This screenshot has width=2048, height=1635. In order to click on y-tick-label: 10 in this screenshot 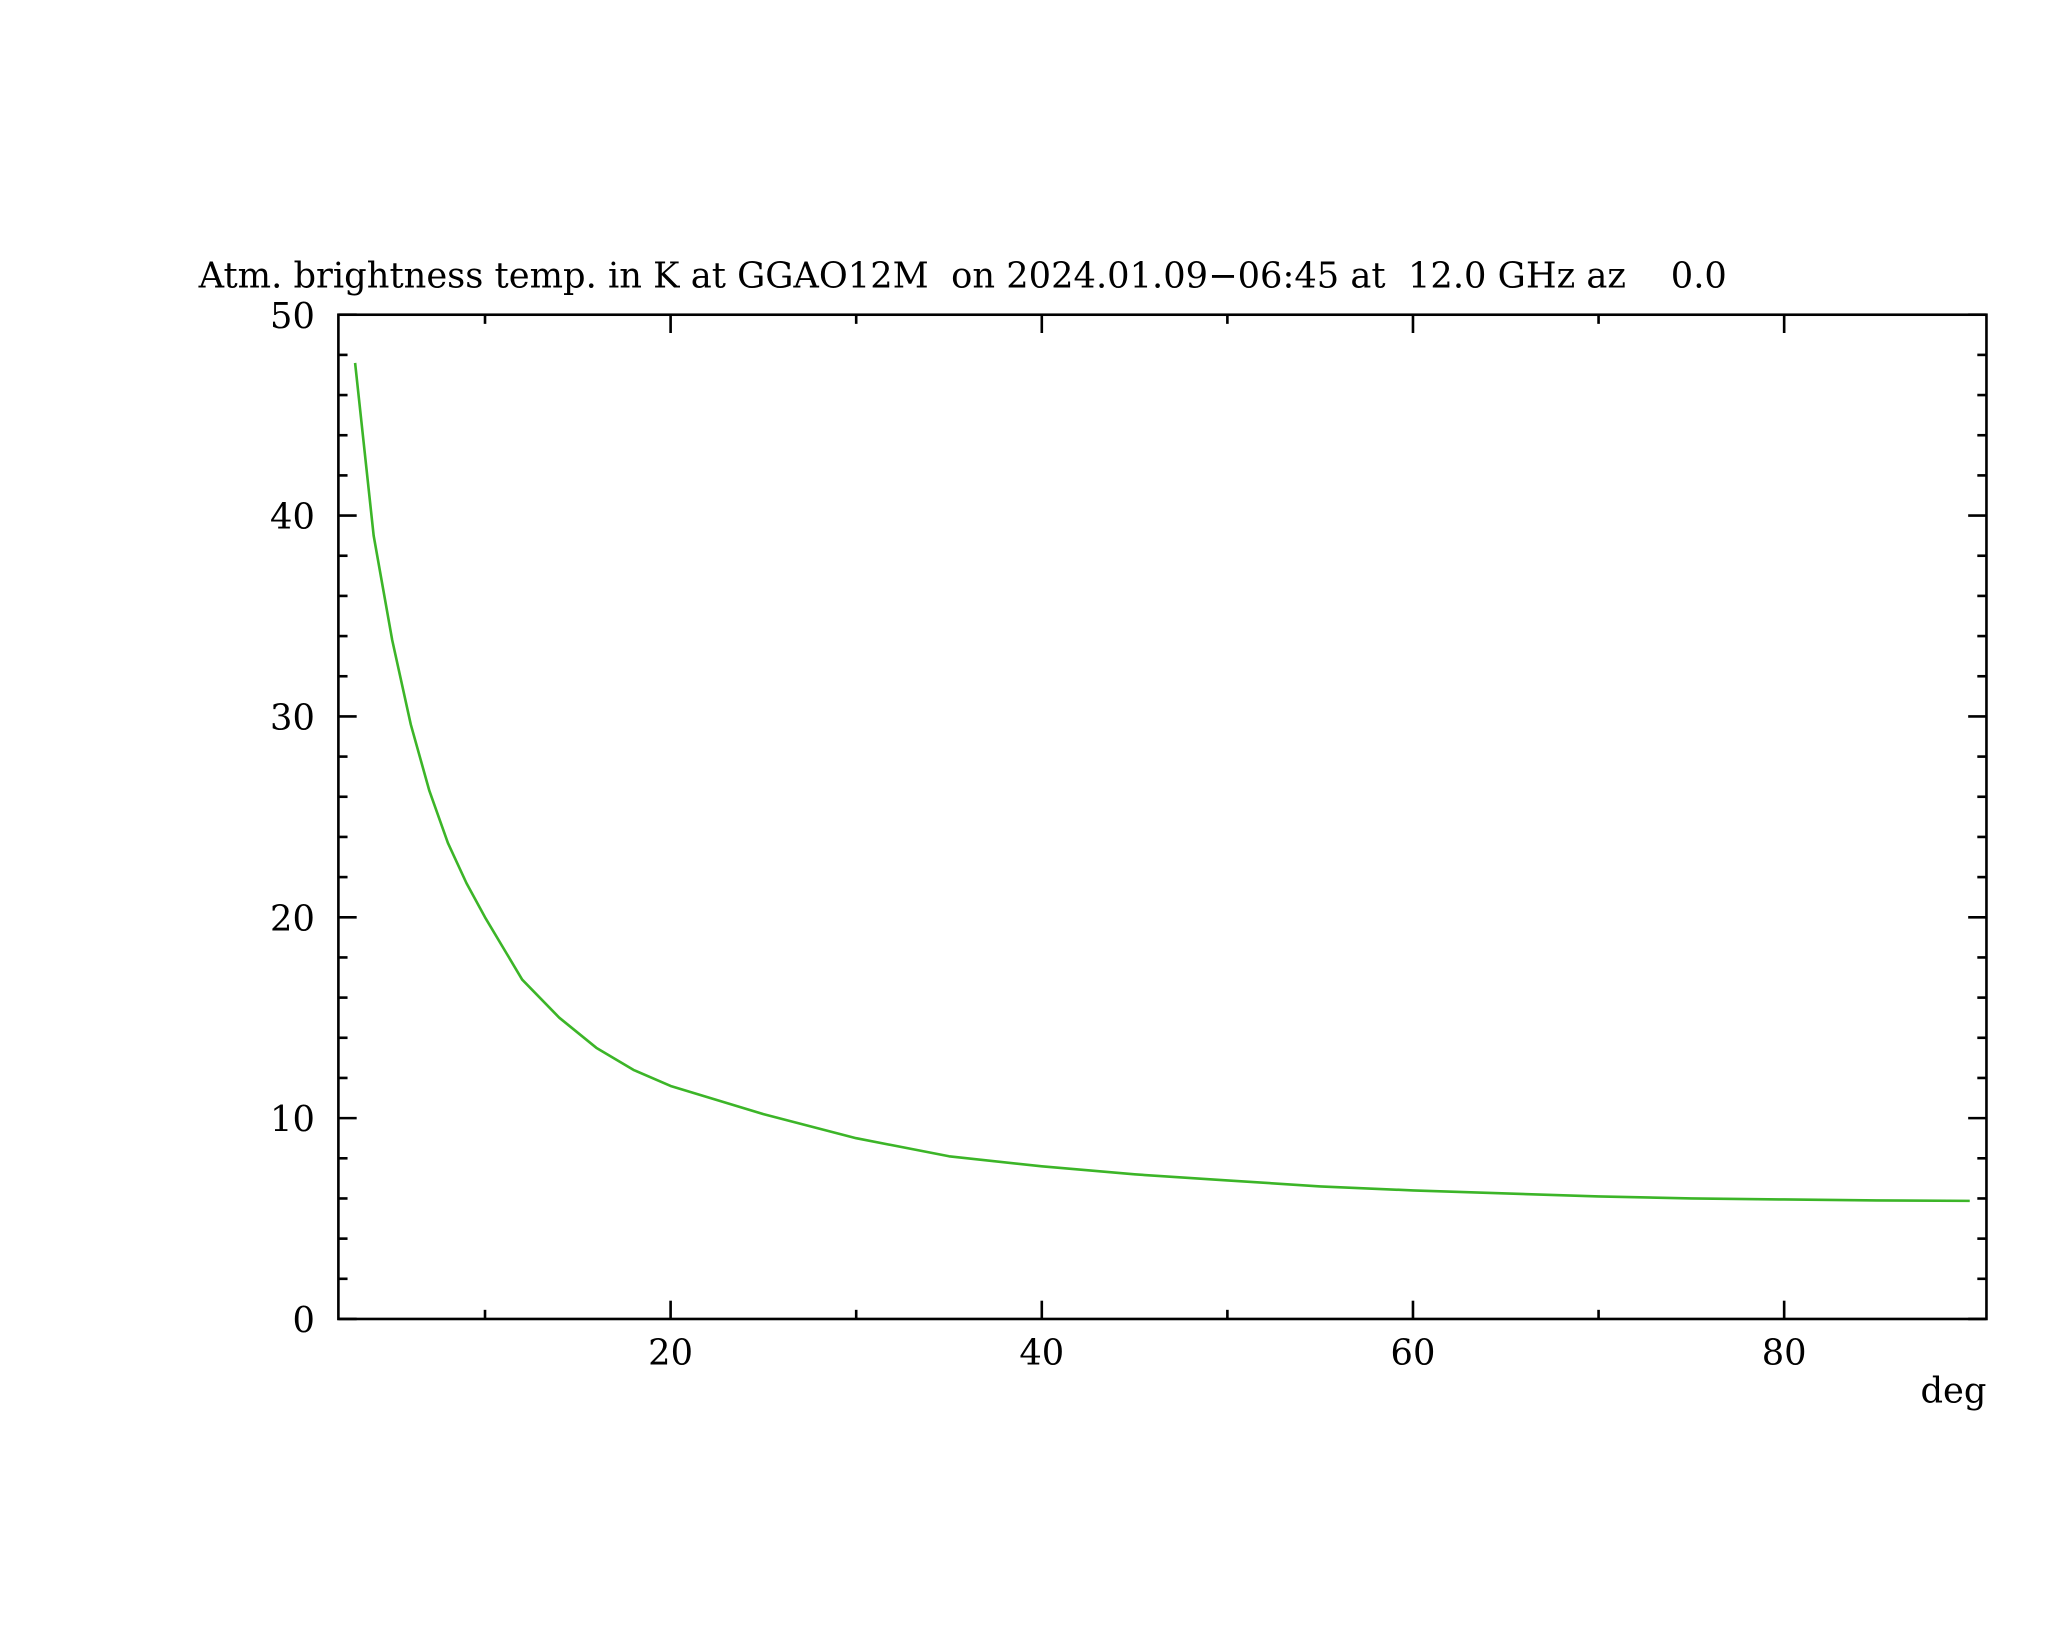, I will do `click(292, 1119)`.